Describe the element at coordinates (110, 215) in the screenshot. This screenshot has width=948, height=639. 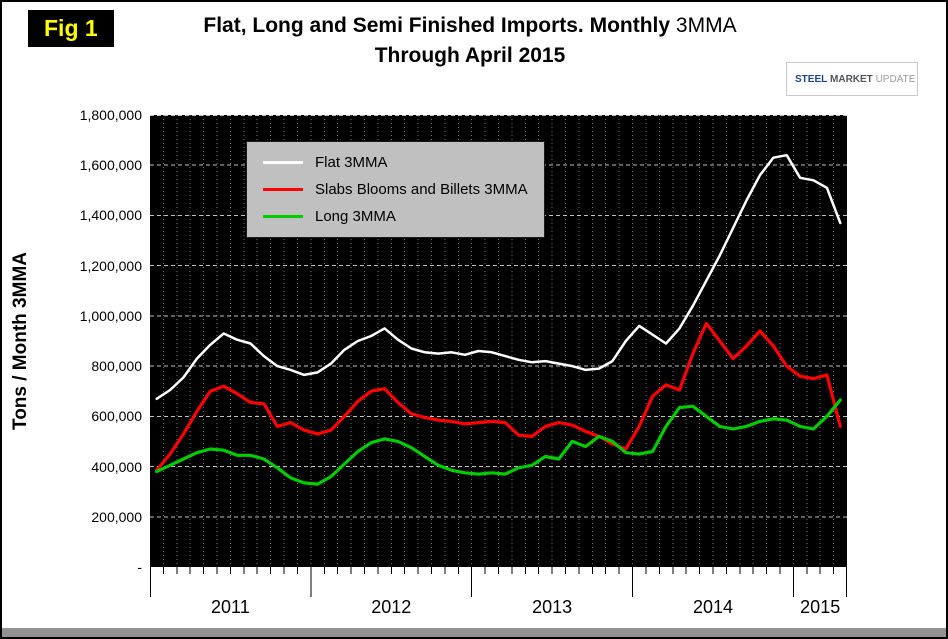
I see `y-tick-label: 1,400,000` at that location.